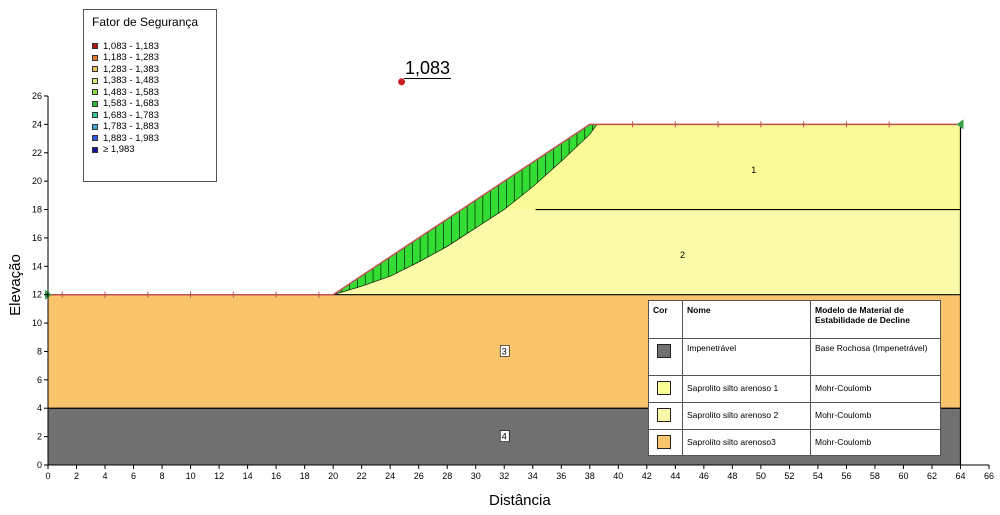 The width and height of the screenshot is (1000, 515). What do you see at coordinates (504, 476) in the screenshot?
I see `x-tick-label: 32` at bounding box center [504, 476].